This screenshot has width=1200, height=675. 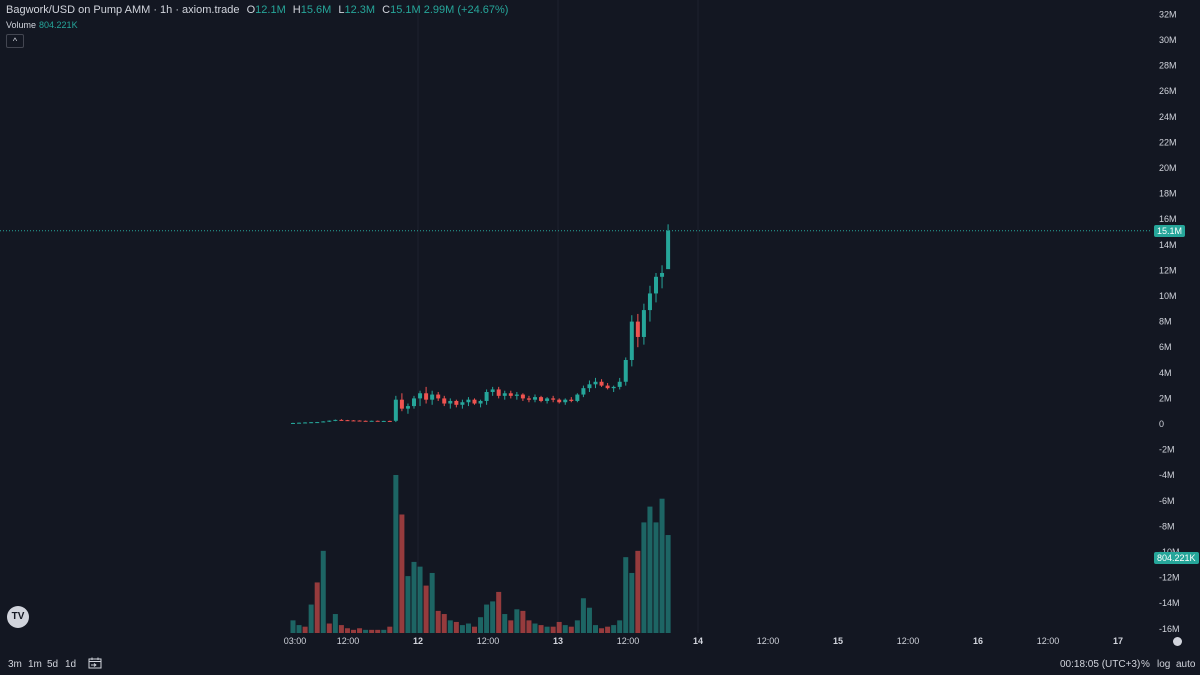 What do you see at coordinates (15, 41) in the screenshot?
I see `collapse-legend-button: ^` at bounding box center [15, 41].